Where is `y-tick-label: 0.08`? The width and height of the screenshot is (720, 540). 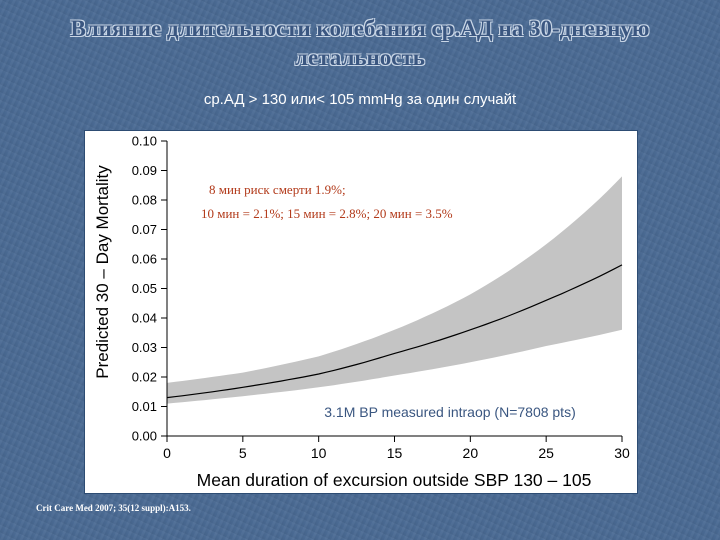 y-tick-label: 0.08 is located at coordinates (144, 200).